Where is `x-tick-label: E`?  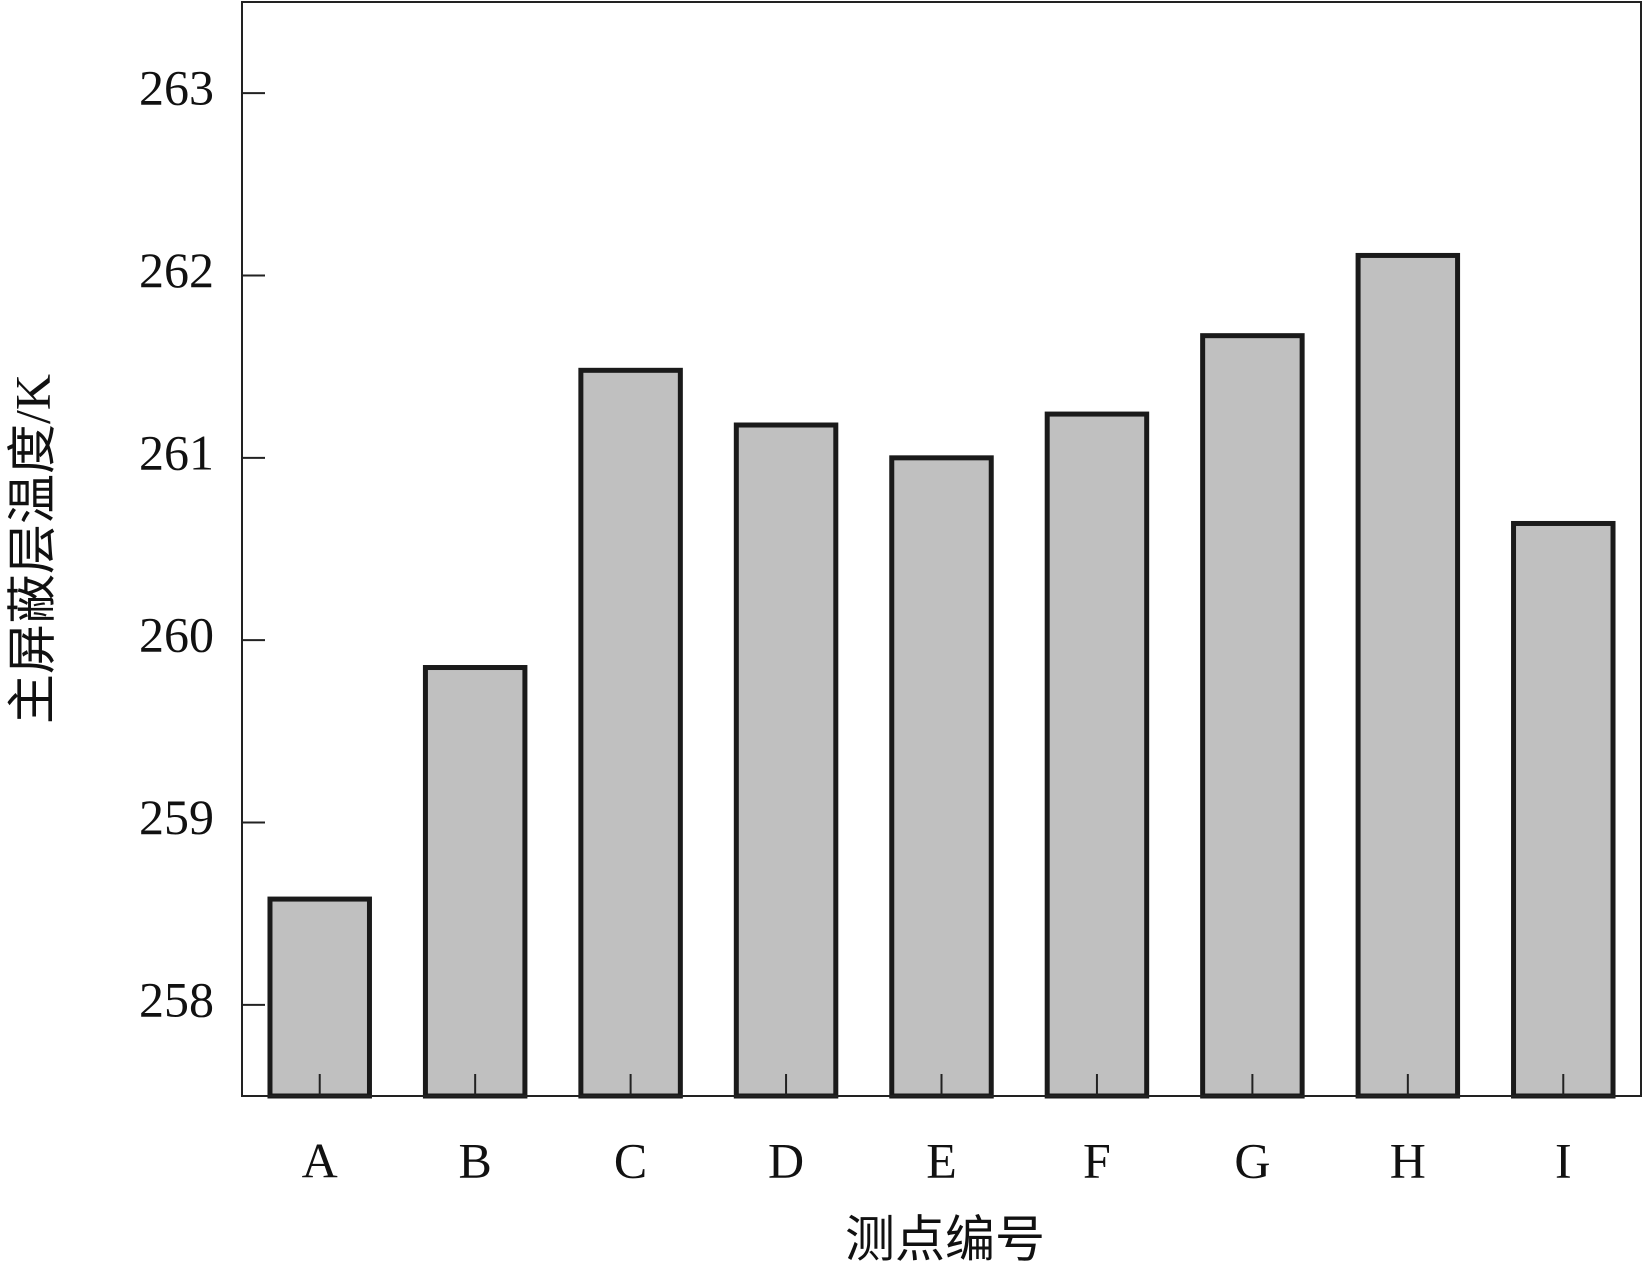 x-tick-label: E is located at coordinates (941, 1160).